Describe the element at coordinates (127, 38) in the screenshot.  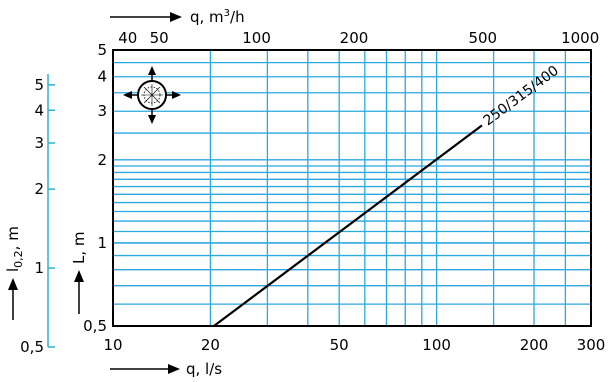
I see `x-top-tick-label: 40` at that location.